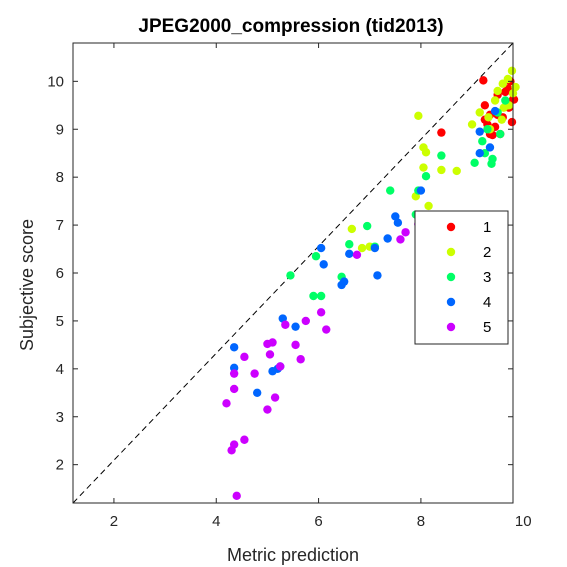 Image resolution: width=567 pixels, height=567 pixels. What do you see at coordinates (60, 465) in the screenshot?
I see `y-tick-label: 2` at bounding box center [60, 465].